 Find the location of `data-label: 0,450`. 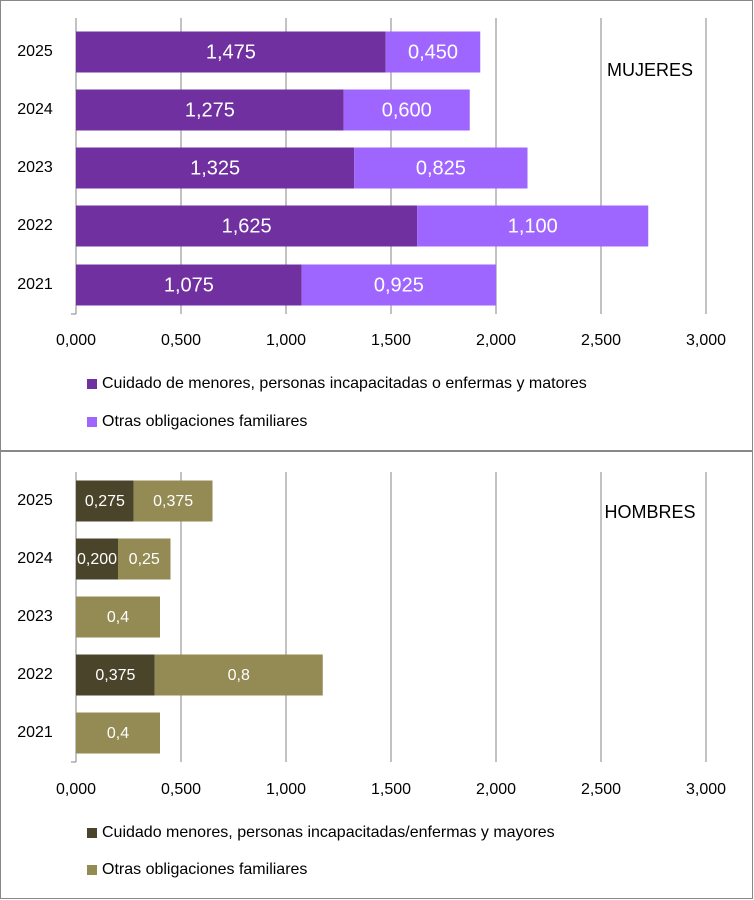

data-label: 0,450 is located at coordinates (433, 52).